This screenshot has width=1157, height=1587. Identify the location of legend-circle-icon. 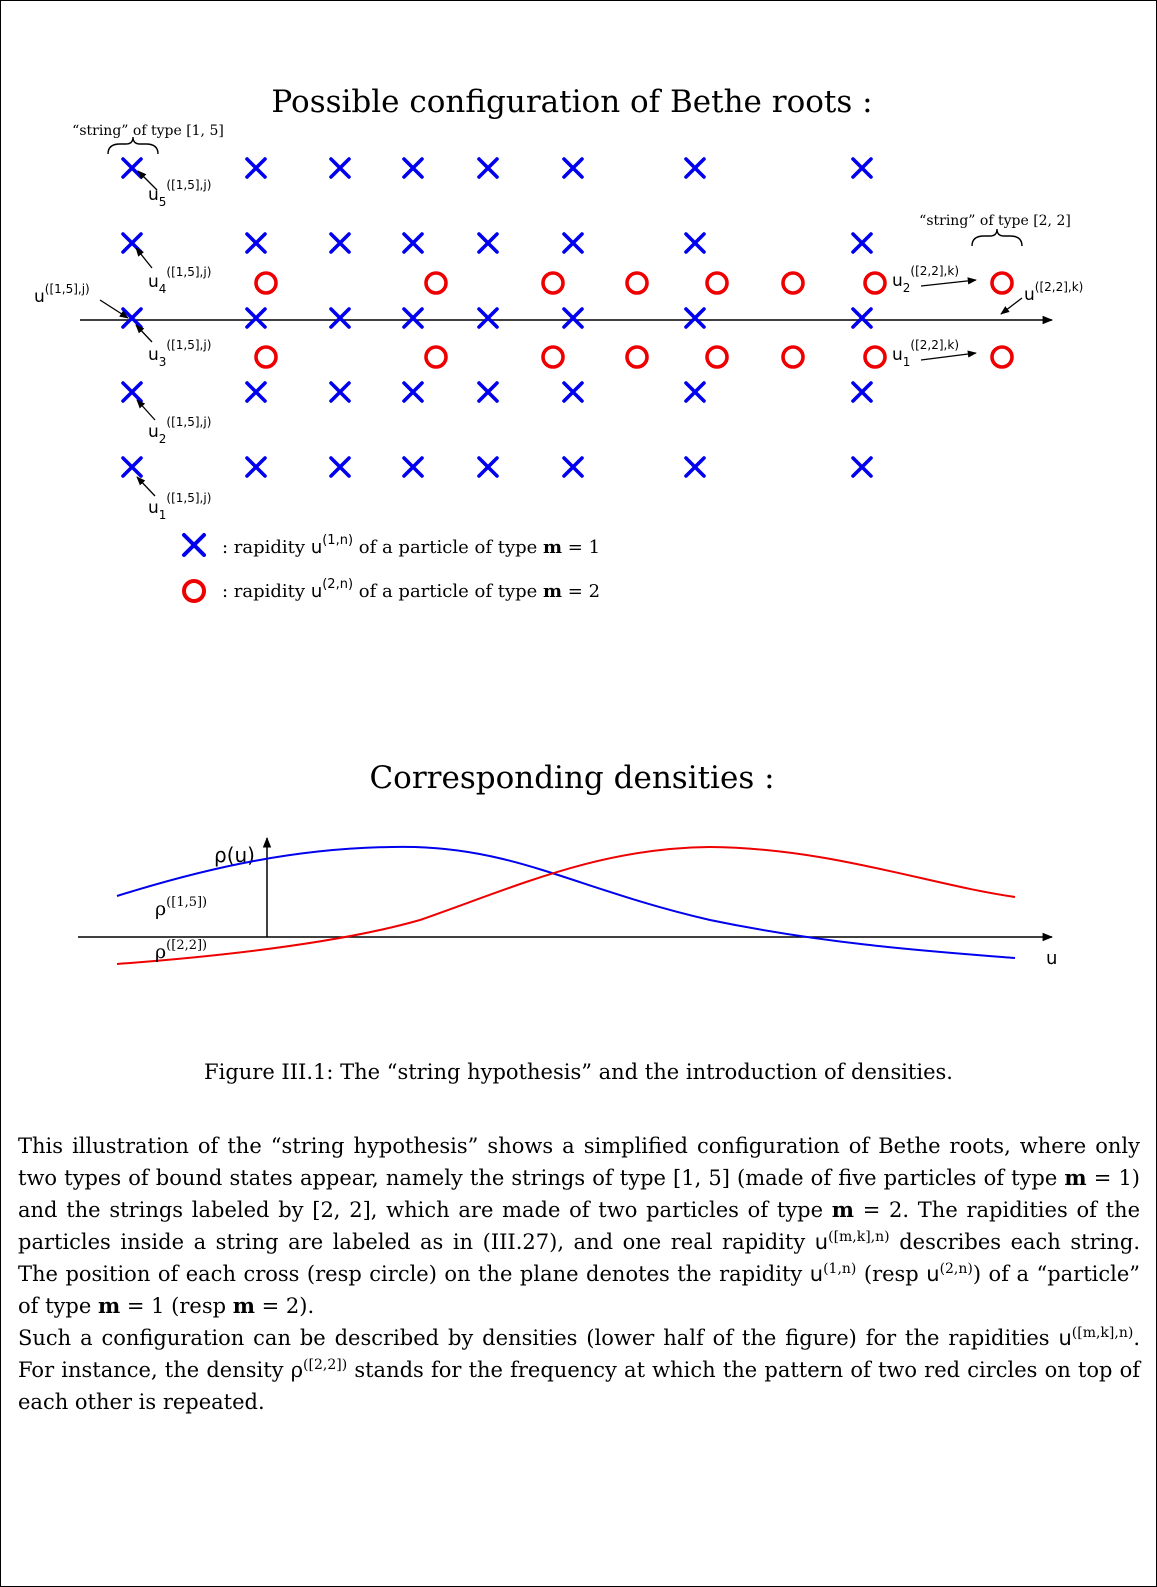
(194, 591).